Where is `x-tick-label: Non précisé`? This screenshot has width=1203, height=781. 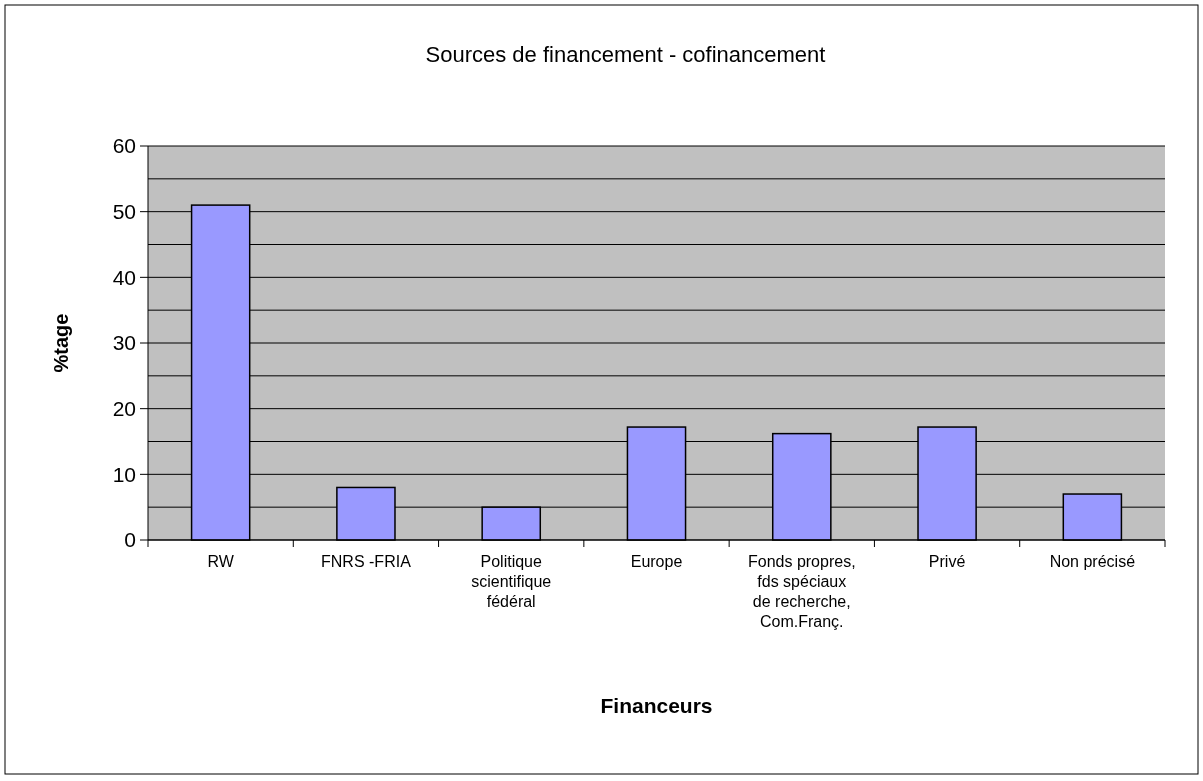
x-tick-label: Non précisé is located at coordinates (1092, 561).